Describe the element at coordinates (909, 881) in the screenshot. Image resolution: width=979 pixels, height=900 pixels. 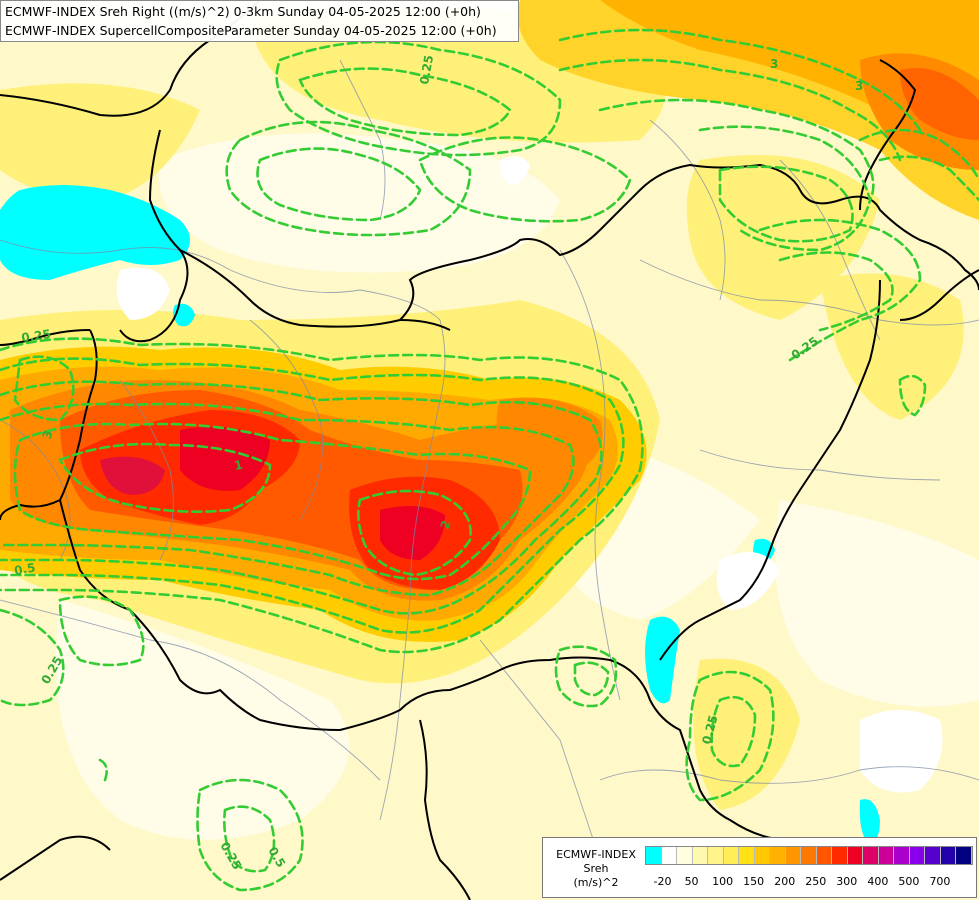
I see `legend-tick-label: 500` at that location.